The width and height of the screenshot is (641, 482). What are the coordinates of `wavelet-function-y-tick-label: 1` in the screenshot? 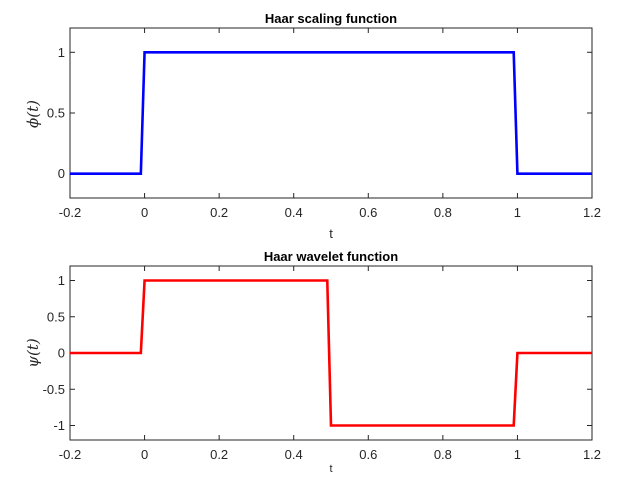 It's located at (61, 280).